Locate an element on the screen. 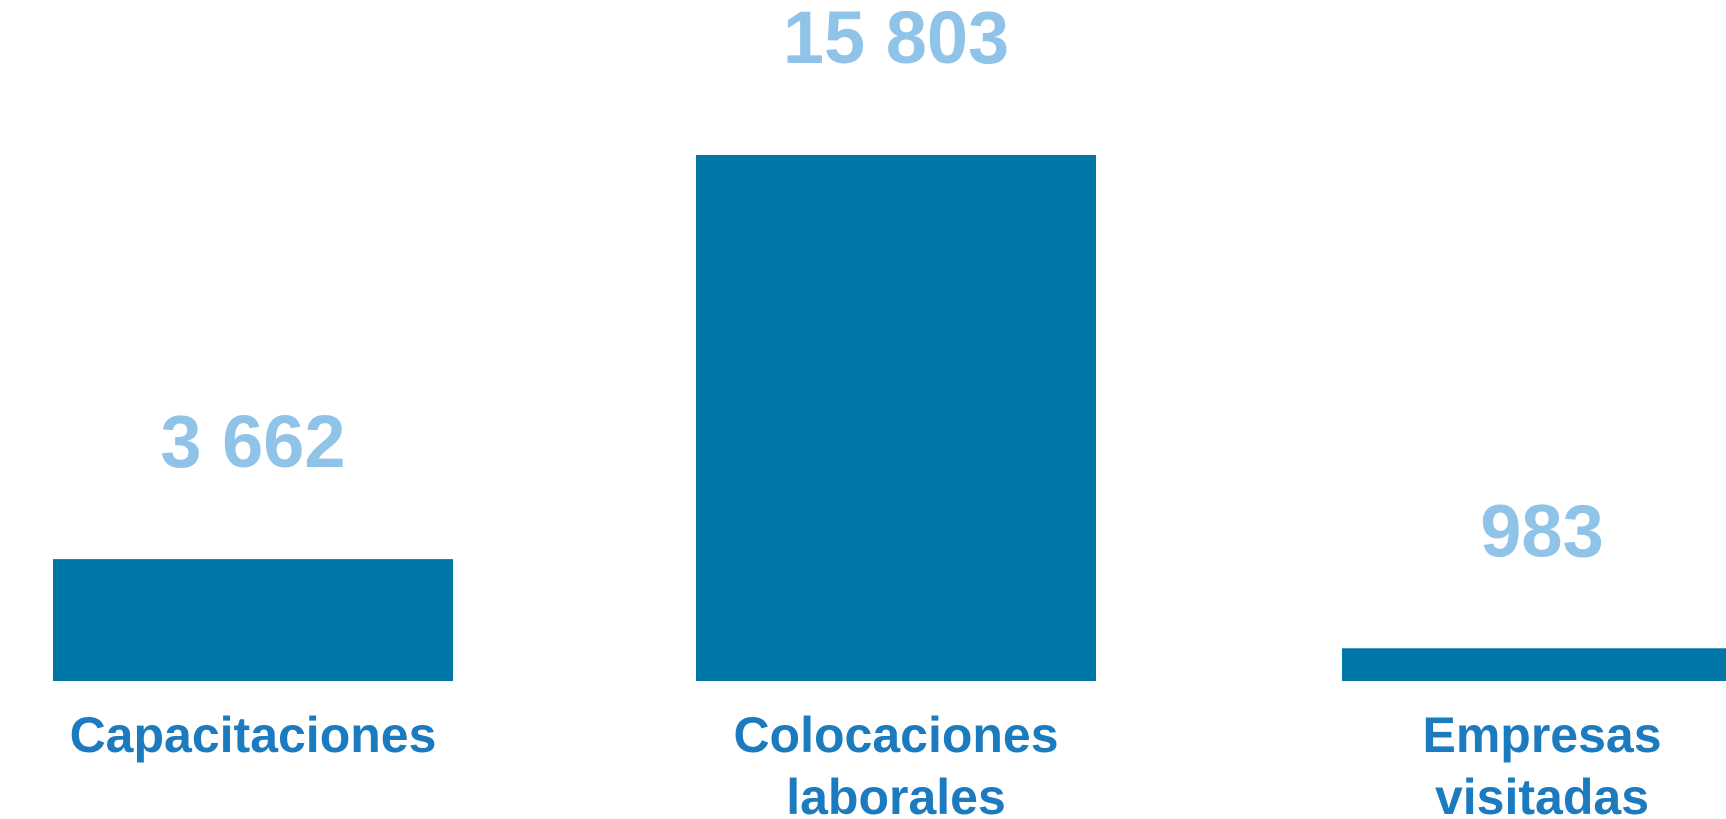  category-label-line: Capacitaciones is located at coordinates (253, 735).